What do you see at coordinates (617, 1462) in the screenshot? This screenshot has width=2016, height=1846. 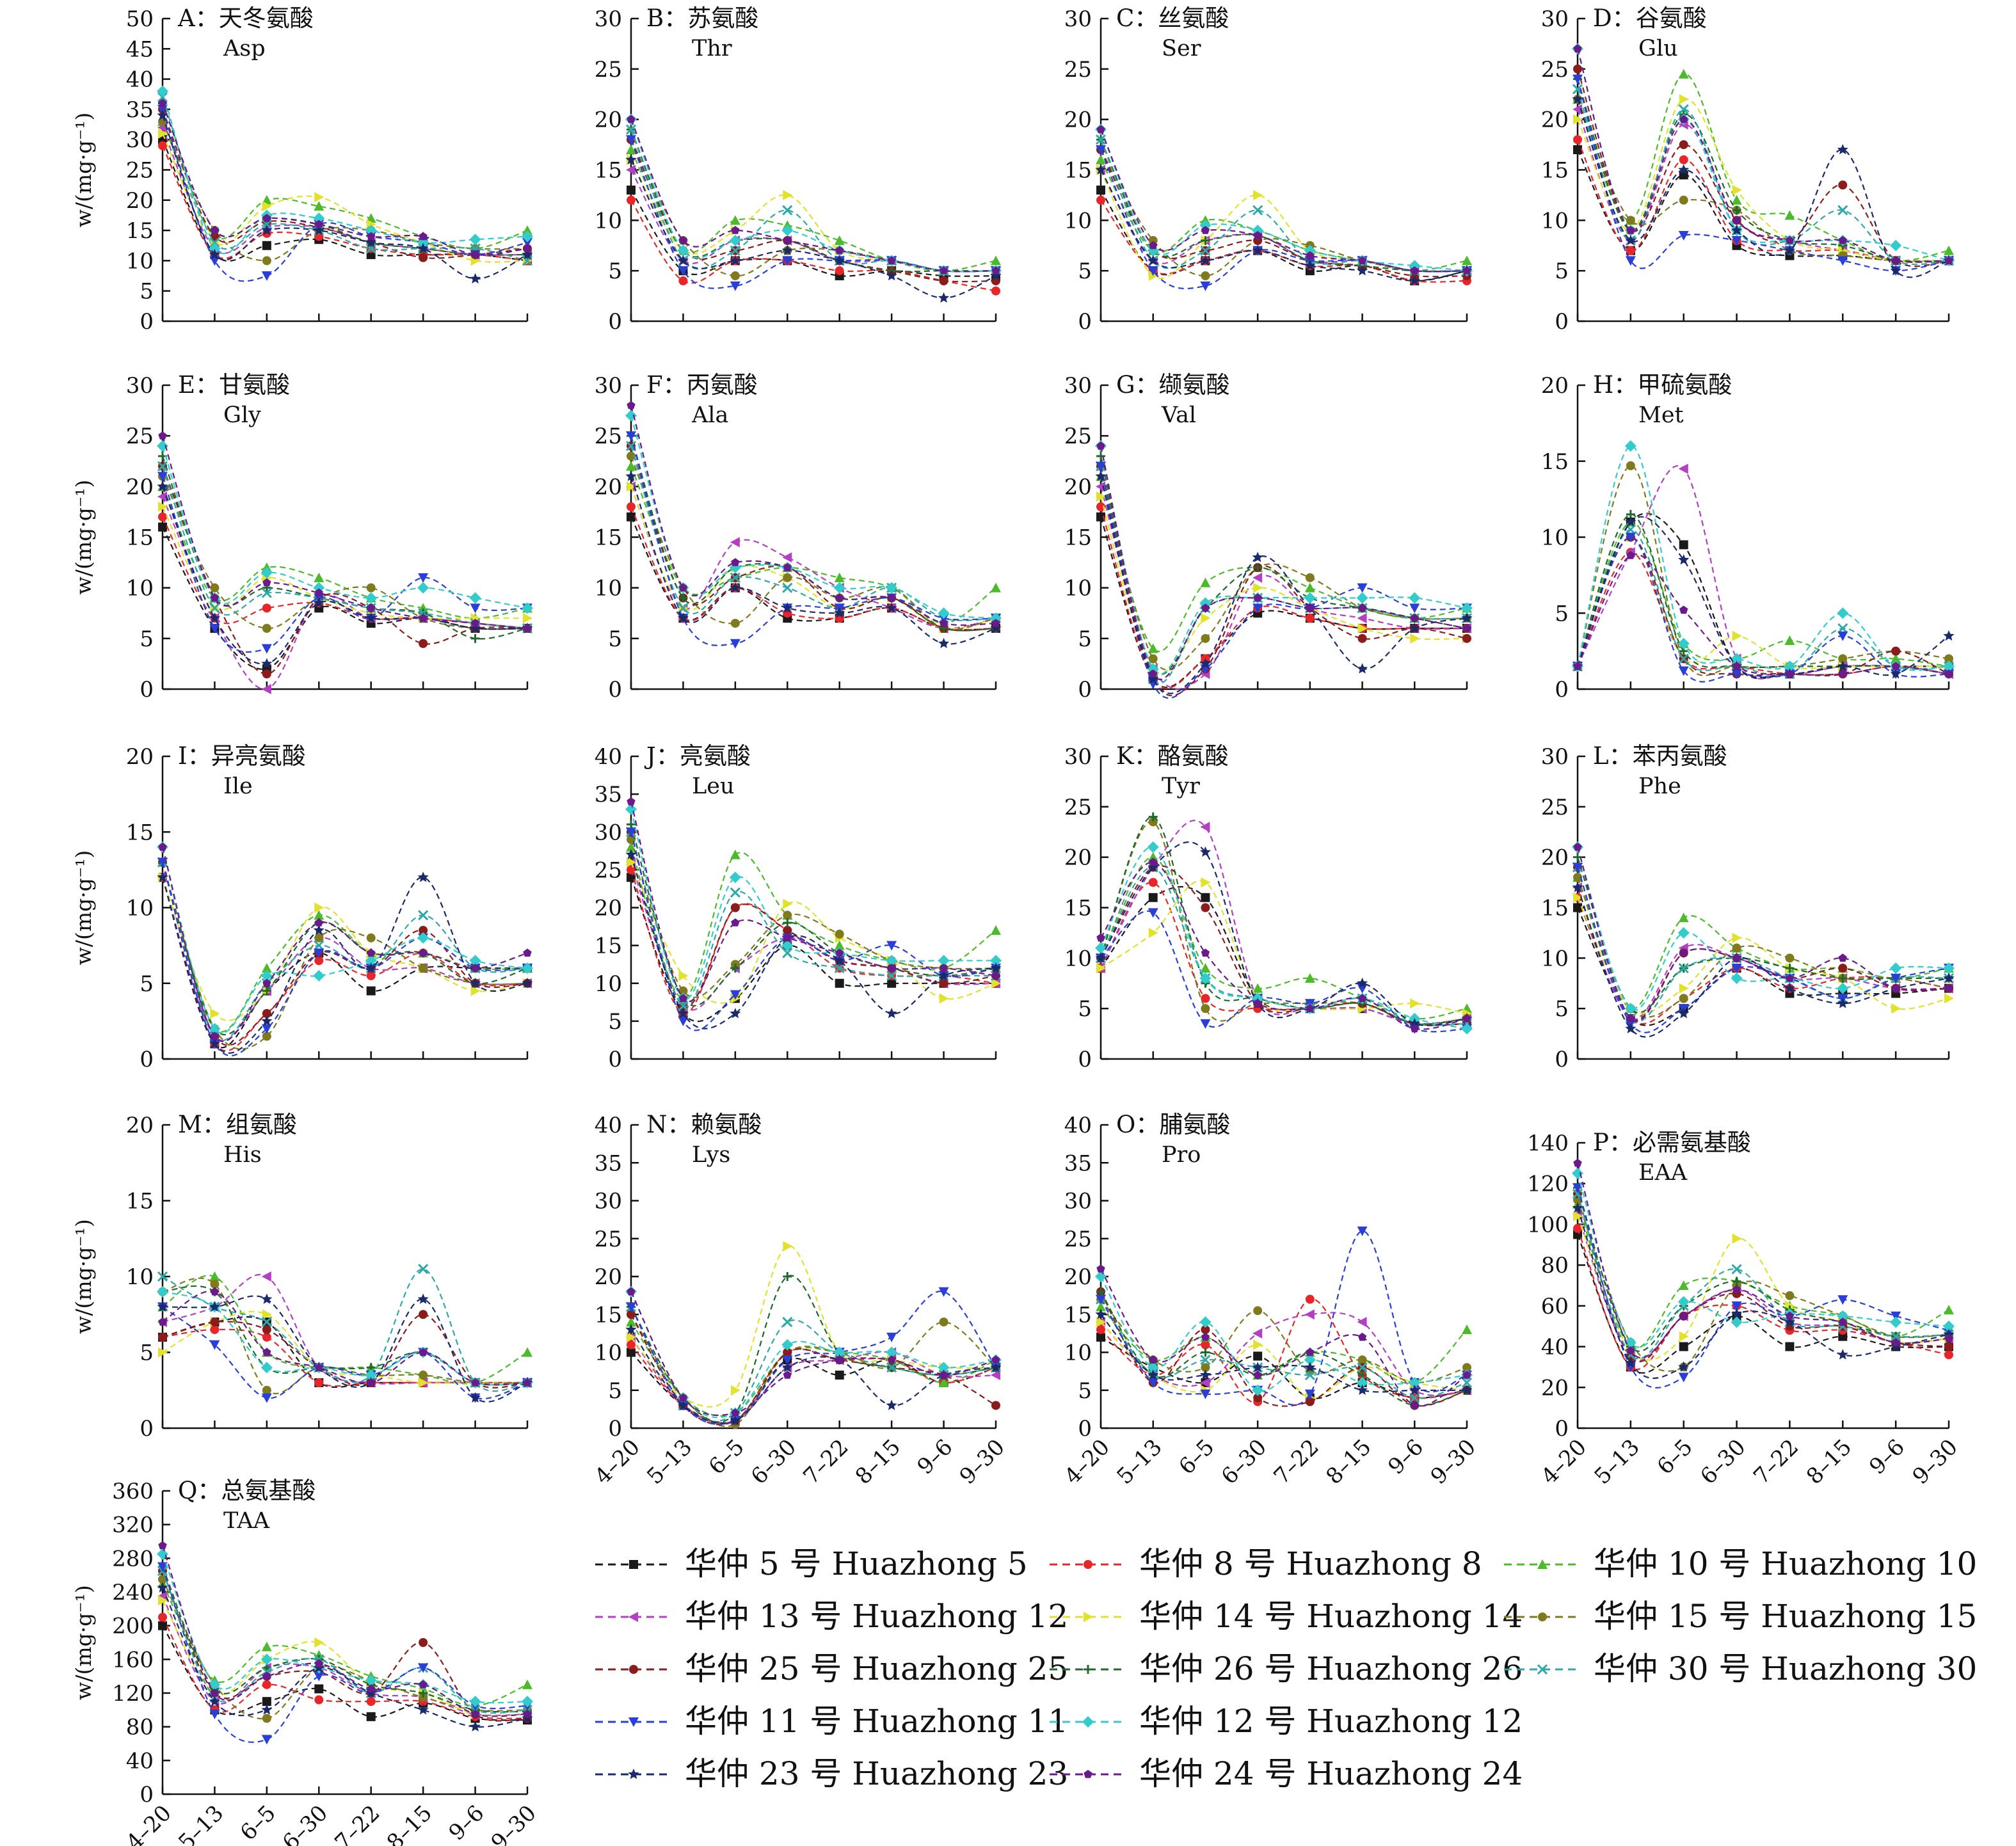 I see `x-tick-label: 4–20` at bounding box center [617, 1462].